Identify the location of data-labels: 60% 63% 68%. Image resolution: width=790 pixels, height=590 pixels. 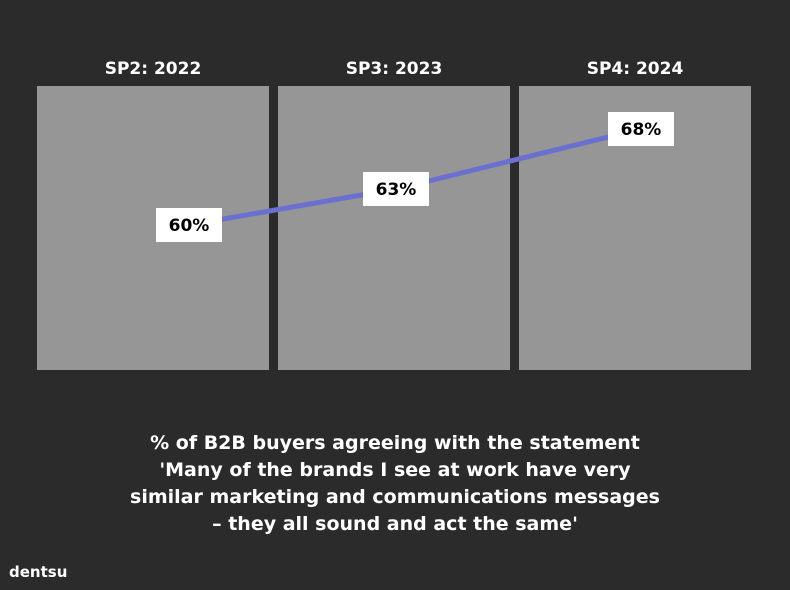
(415, 177).